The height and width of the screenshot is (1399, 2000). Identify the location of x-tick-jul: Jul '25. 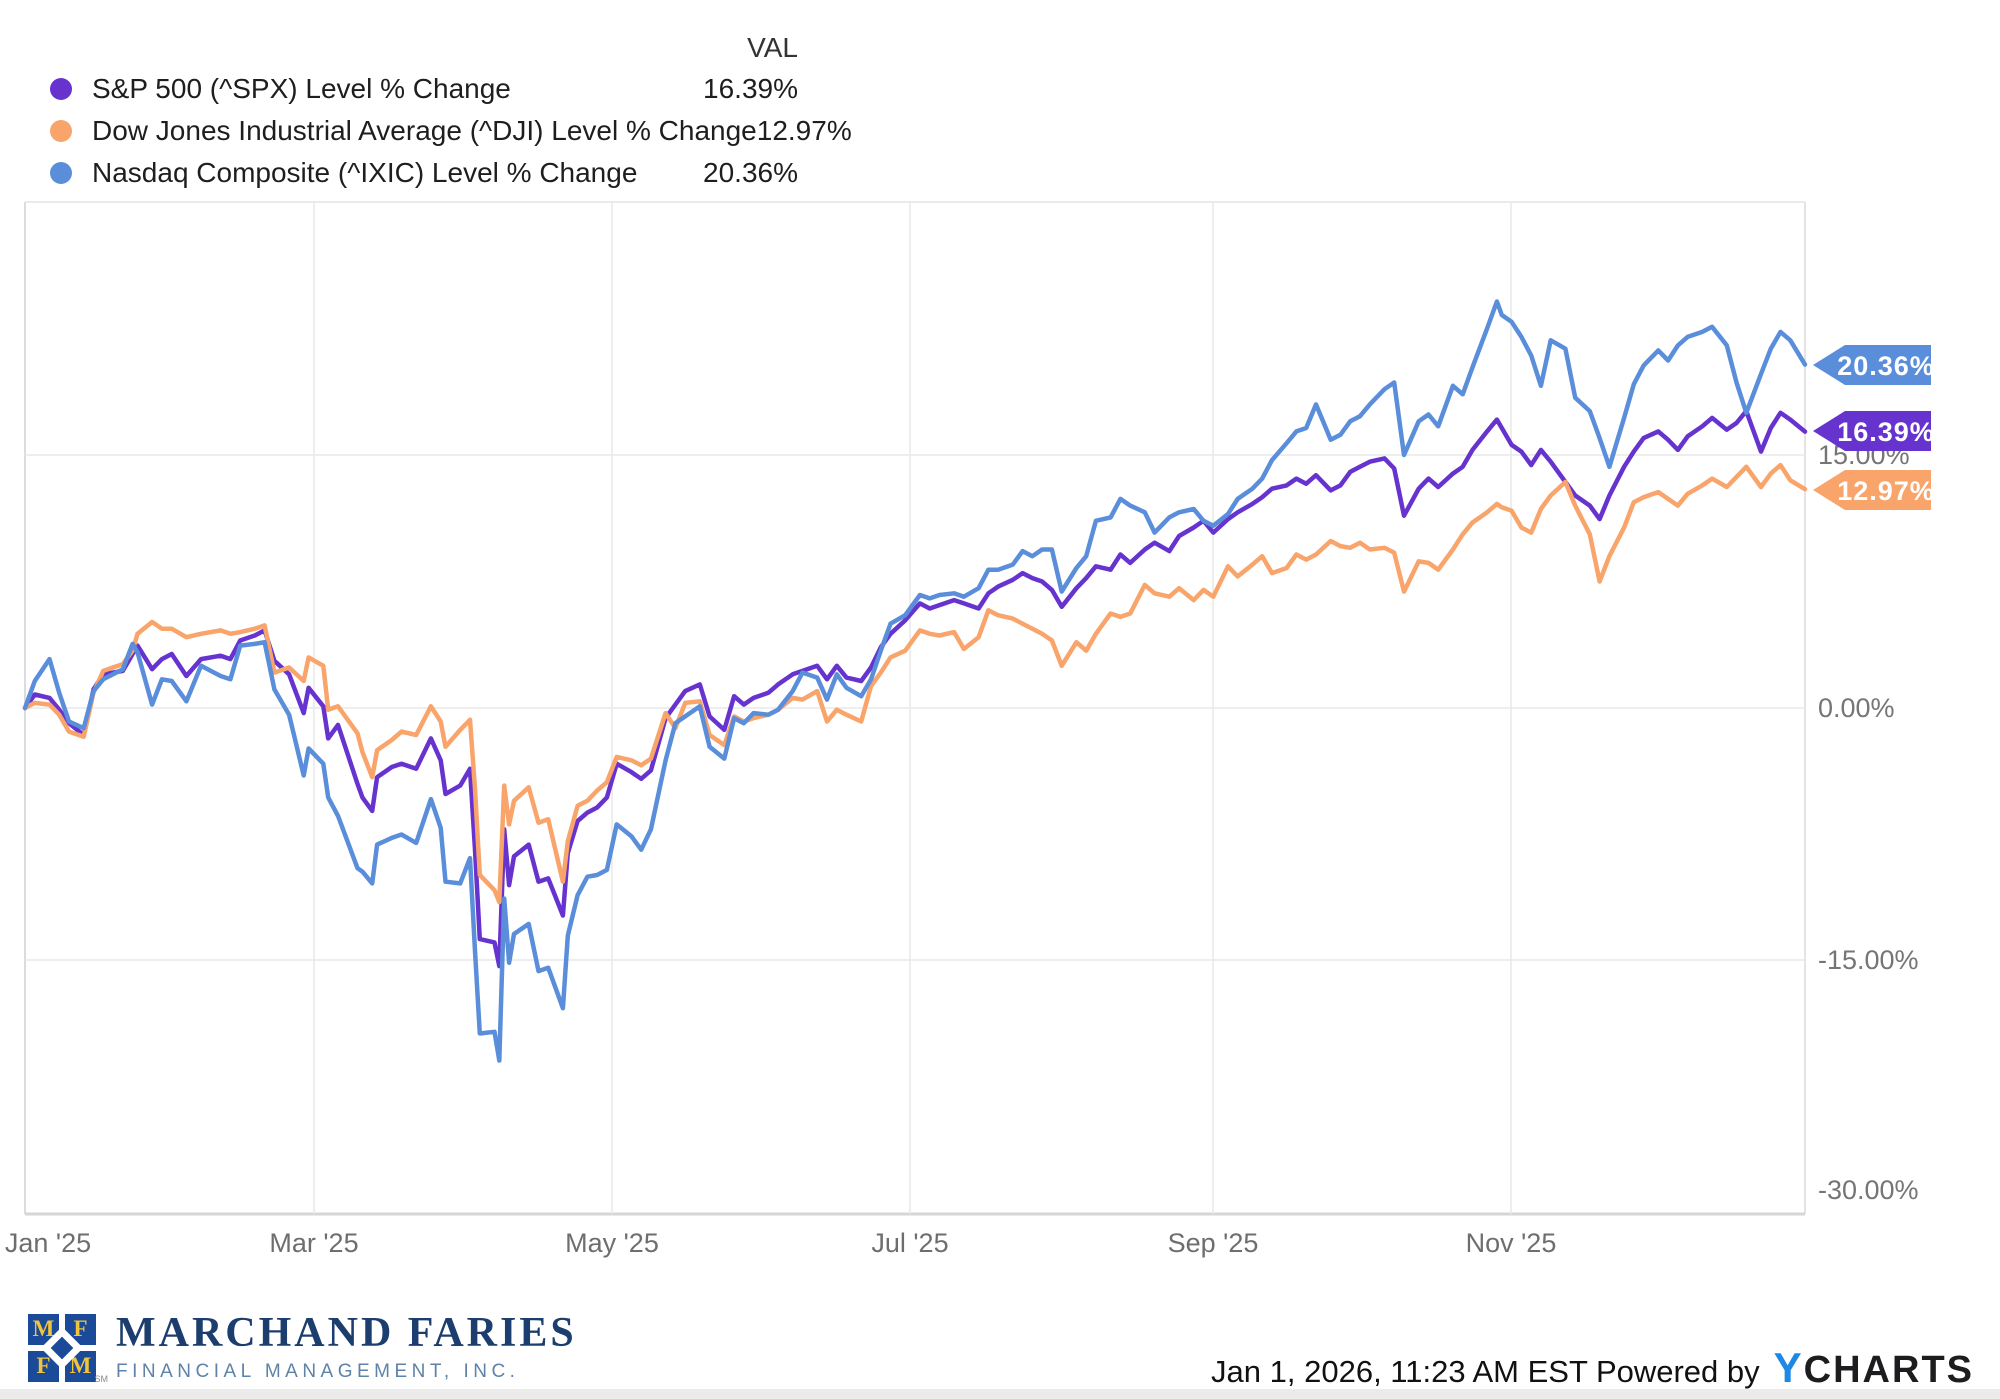
(909, 1243).